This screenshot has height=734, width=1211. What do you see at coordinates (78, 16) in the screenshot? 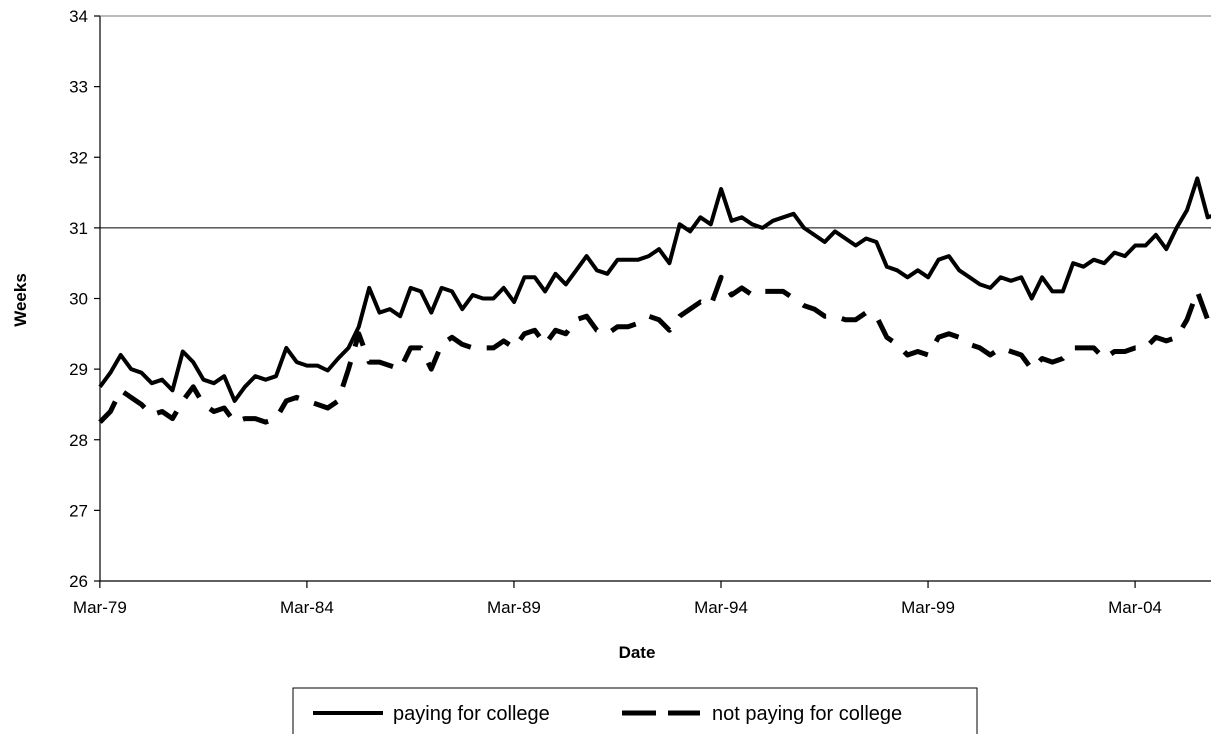
I see `y-tick-label: 34` at bounding box center [78, 16].